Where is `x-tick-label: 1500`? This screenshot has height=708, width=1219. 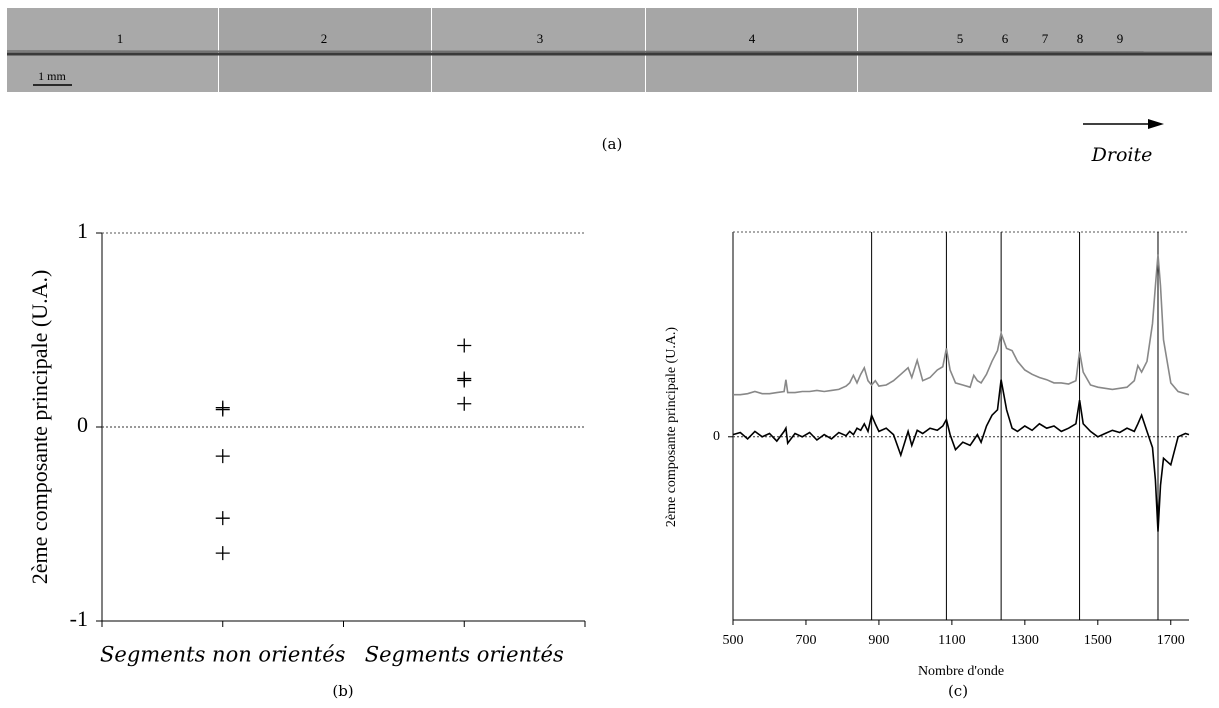 x-tick-label: 1500 is located at coordinates (1098, 640).